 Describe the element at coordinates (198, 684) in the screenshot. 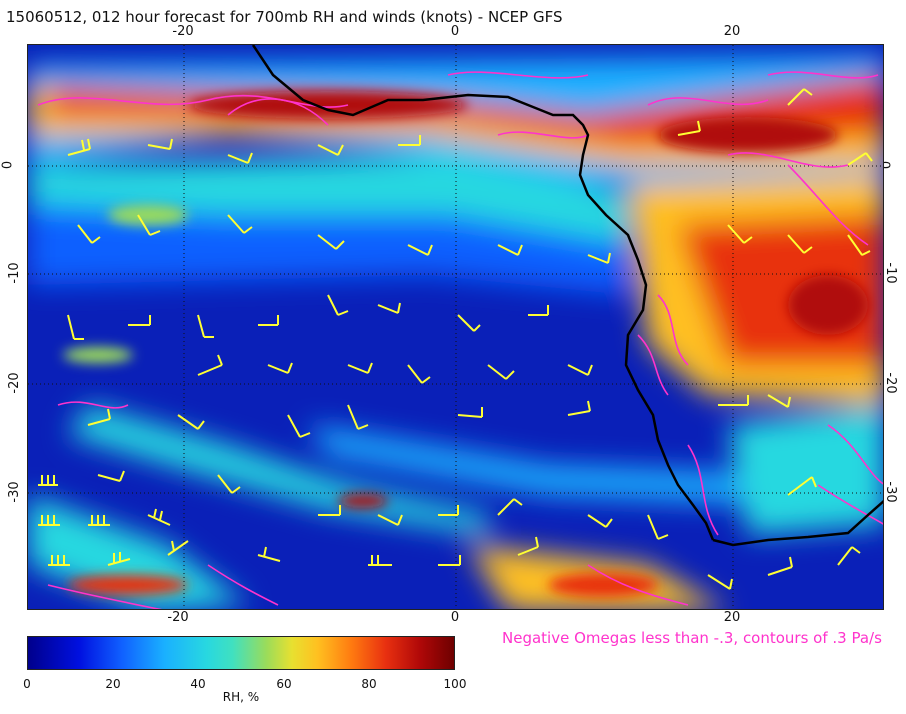

I see `colorbar-tick-40: 40` at that location.